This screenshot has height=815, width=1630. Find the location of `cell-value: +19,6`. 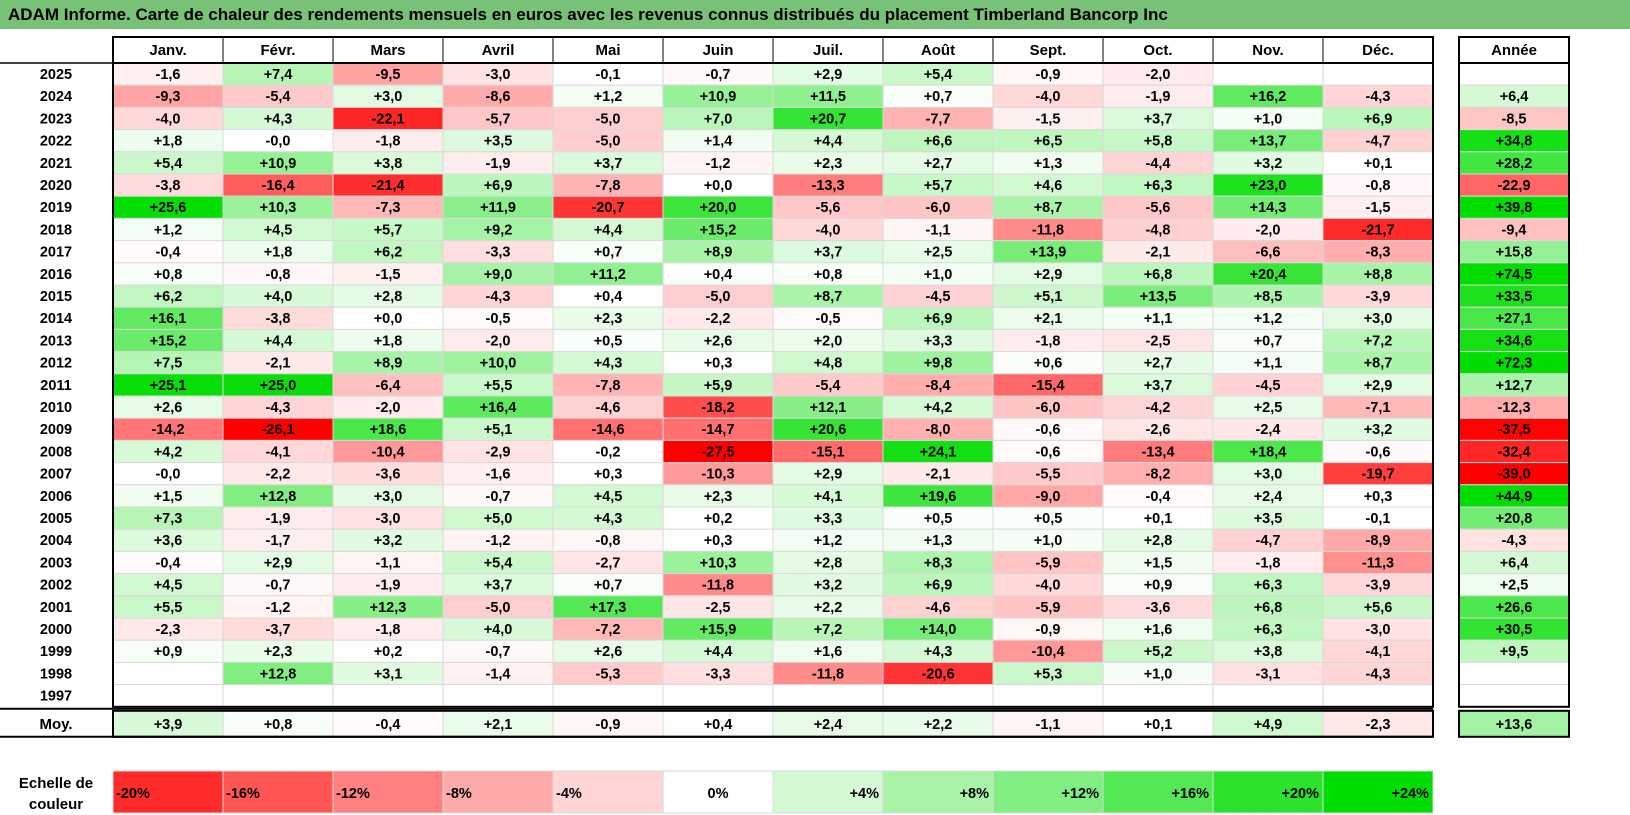

cell-value: +19,6 is located at coordinates (938, 497).